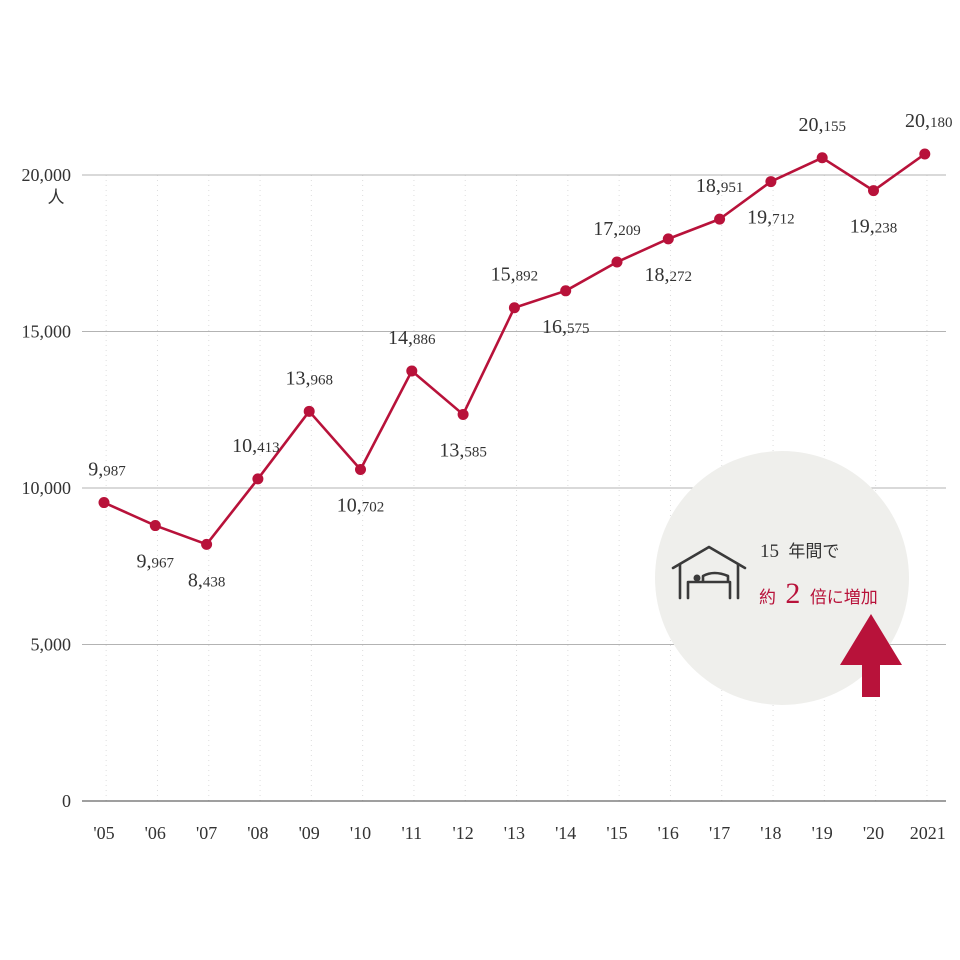  I want to click on data-label: 17,209, so click(617, 229).